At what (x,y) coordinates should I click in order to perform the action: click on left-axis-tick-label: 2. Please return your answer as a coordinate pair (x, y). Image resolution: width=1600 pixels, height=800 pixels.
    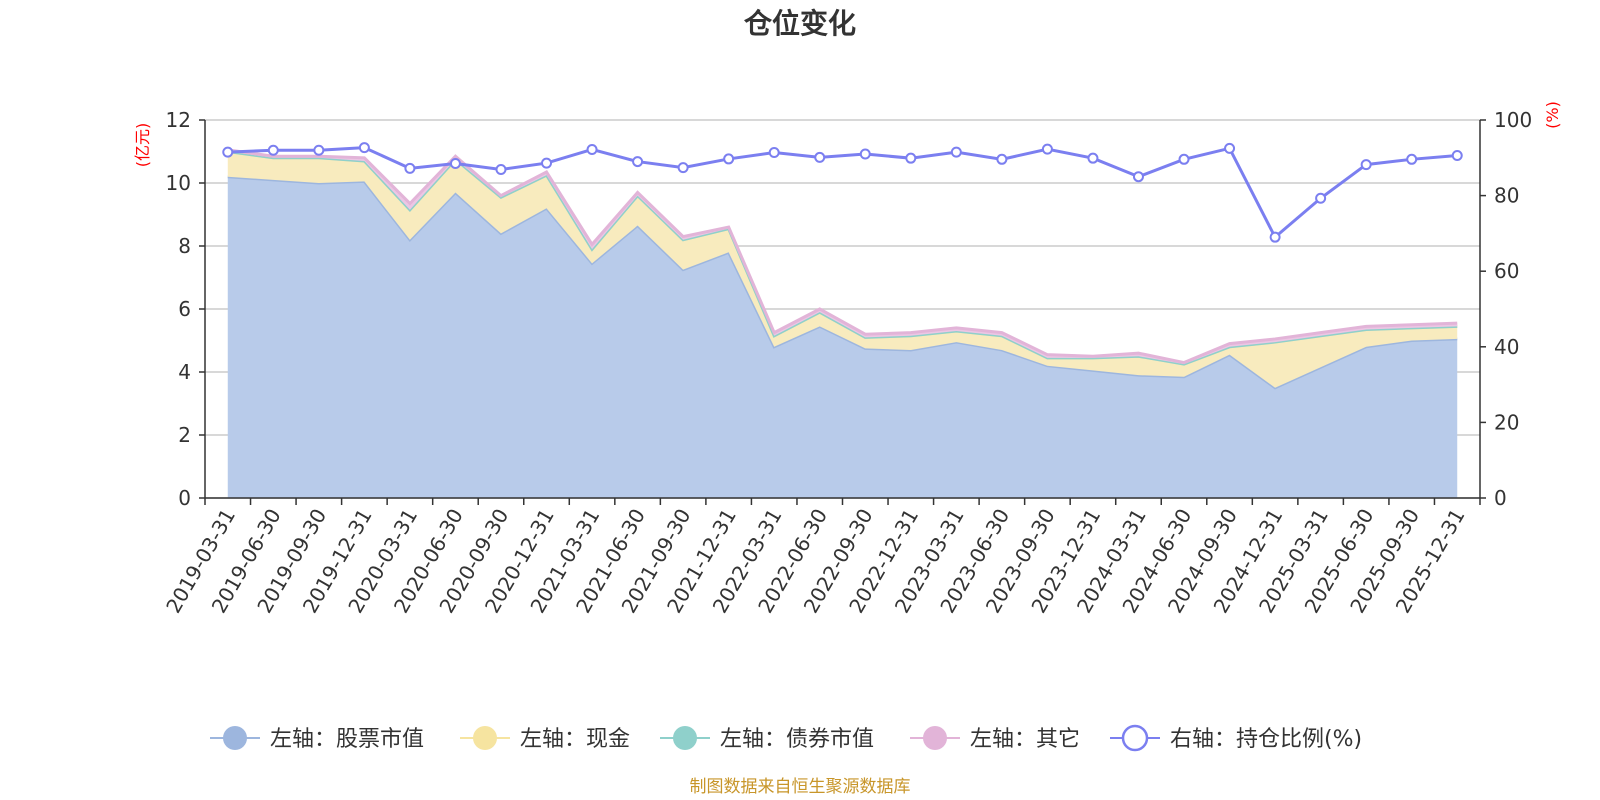
    Looking at the image, I should click on (184, 435).